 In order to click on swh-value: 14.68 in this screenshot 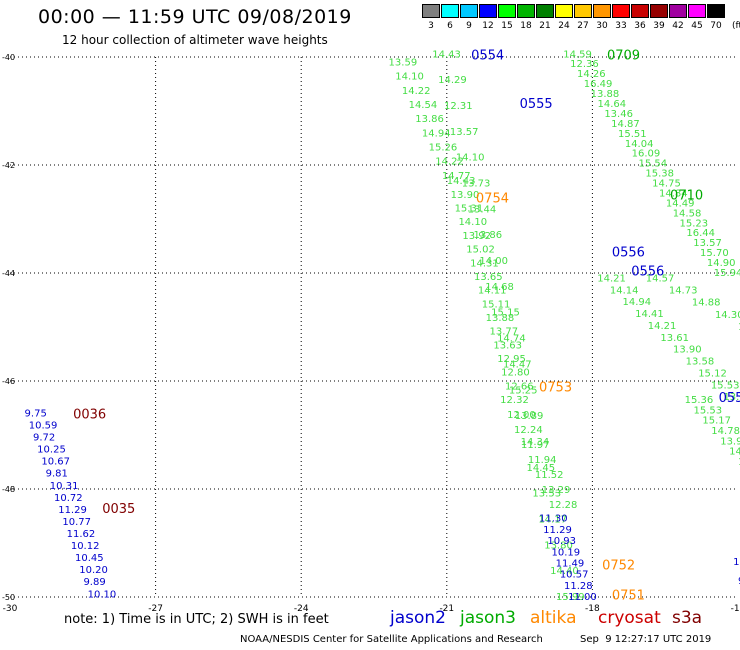, I will do `click(499, 287)`.